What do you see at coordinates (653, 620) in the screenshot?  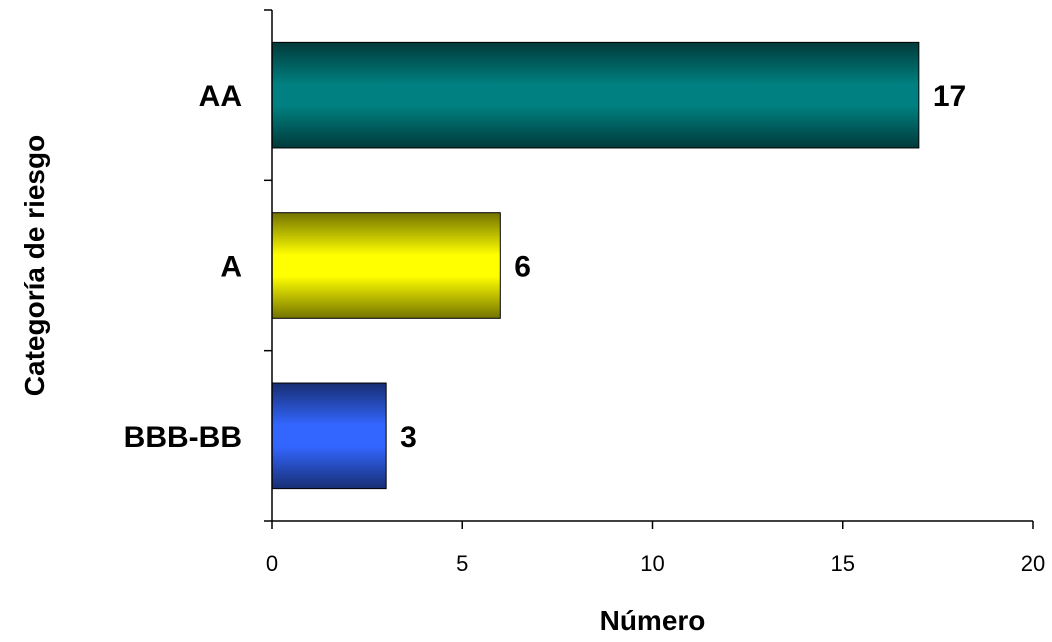 I see `x-axis-title: Número` at bounding box center [653, 620].